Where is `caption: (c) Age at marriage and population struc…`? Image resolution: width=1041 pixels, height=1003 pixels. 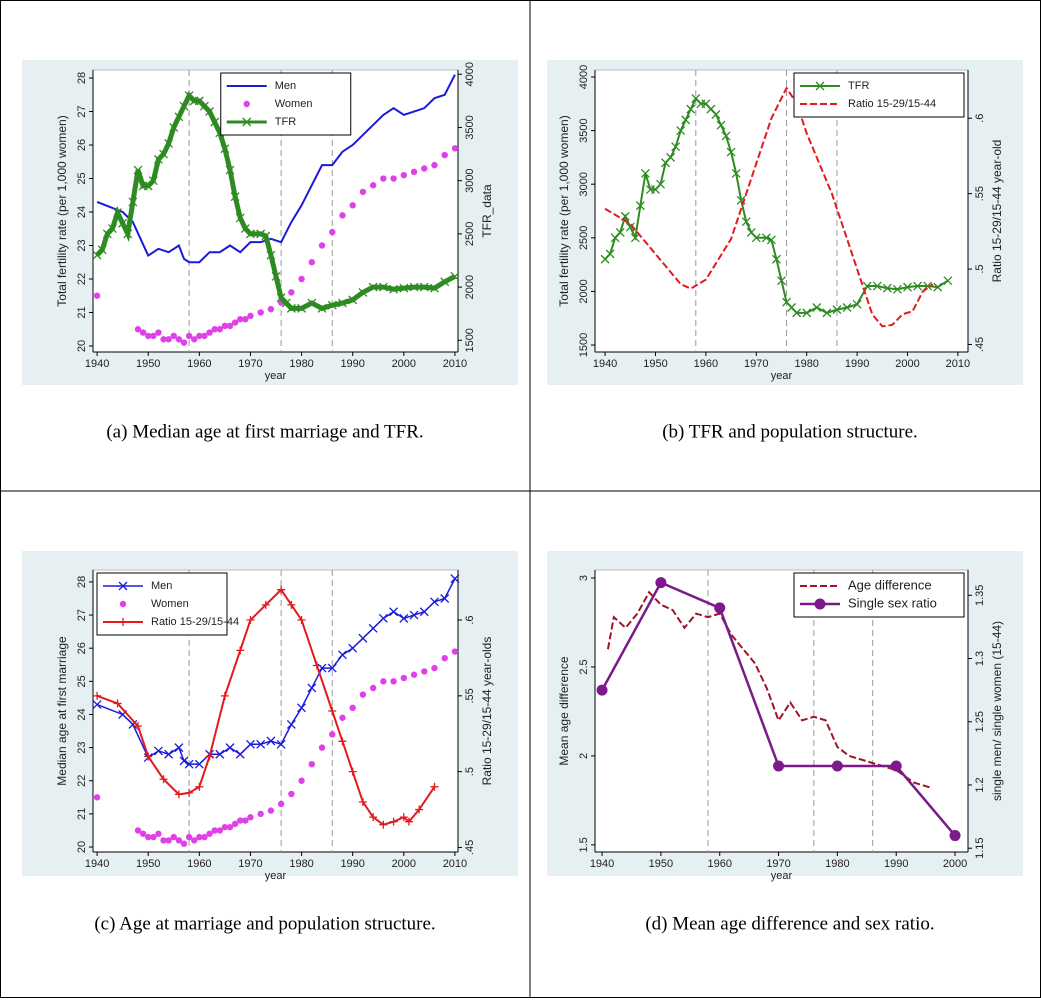
caption: (c) Age at marriage and population struc… is located at coordinates (264, 923).